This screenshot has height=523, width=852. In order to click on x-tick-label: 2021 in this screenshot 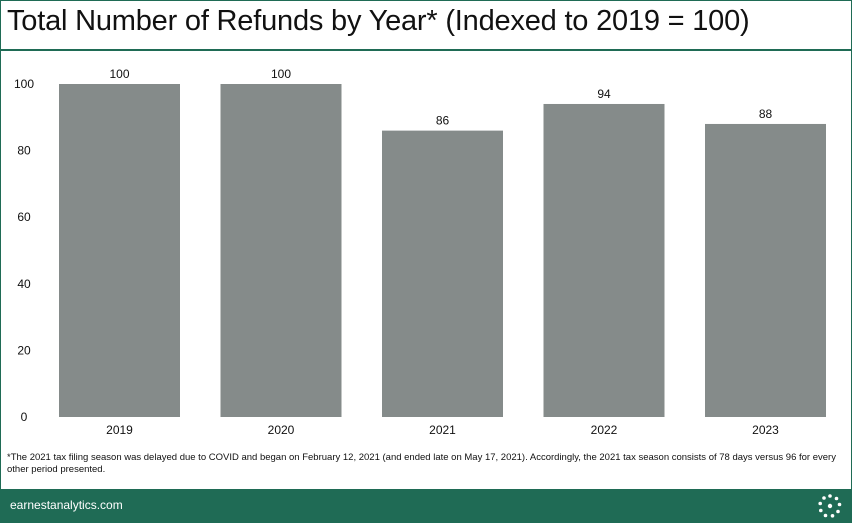, I will do `click(442, 430)`.